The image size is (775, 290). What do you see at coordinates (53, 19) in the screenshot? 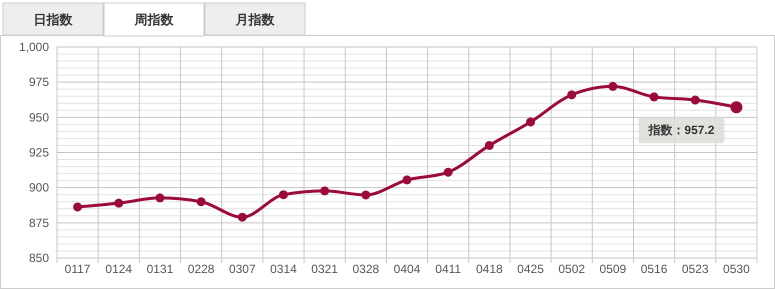
I see `tab: 日指数` at bounding box center [53, 19].